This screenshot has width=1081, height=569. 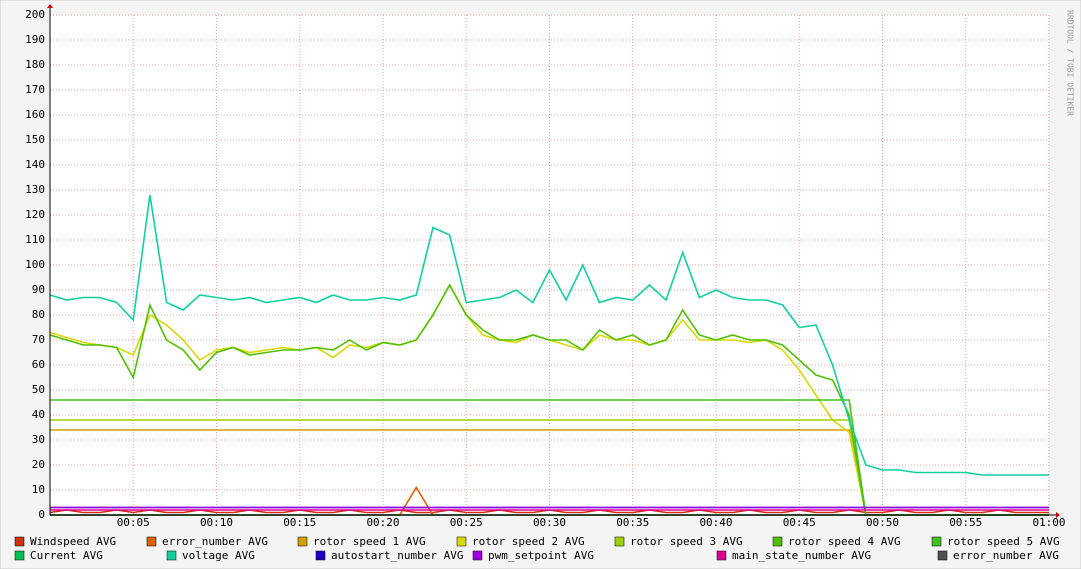 I want to click on y-tick-label: 10, so click(x=38, y=489).